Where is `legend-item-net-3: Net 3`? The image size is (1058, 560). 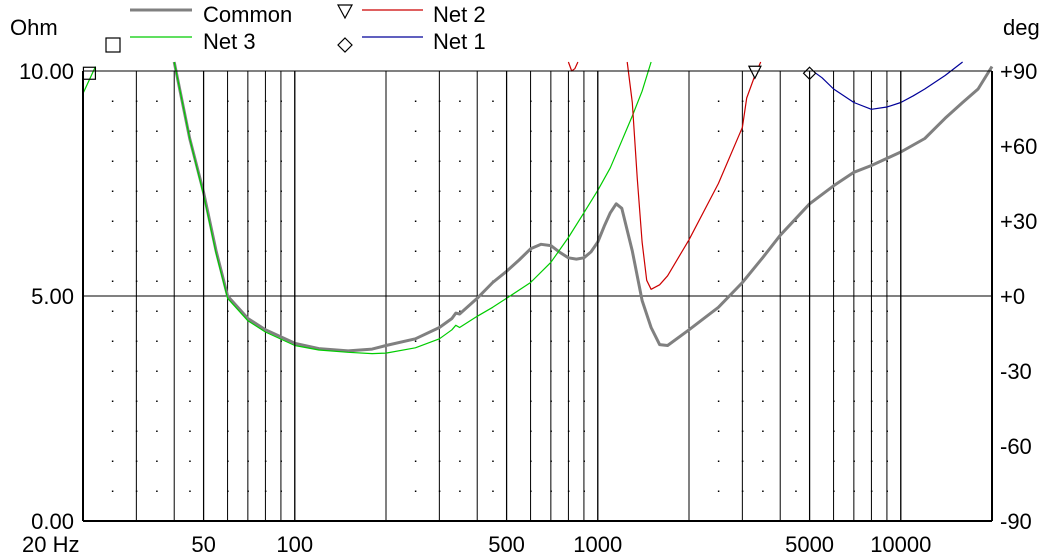 legend-item-net-3: Net 3 is located at coordinates (180, 41).